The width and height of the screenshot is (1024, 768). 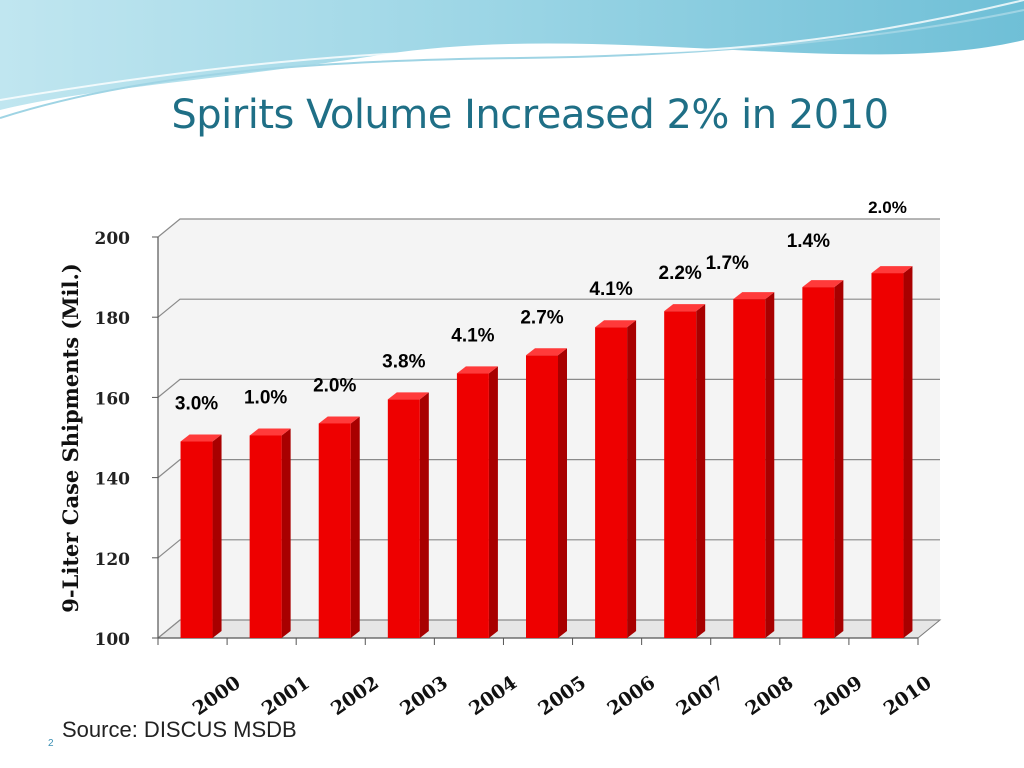 I want to click on x-tick-label: 2009, so click(x=839, y=696).